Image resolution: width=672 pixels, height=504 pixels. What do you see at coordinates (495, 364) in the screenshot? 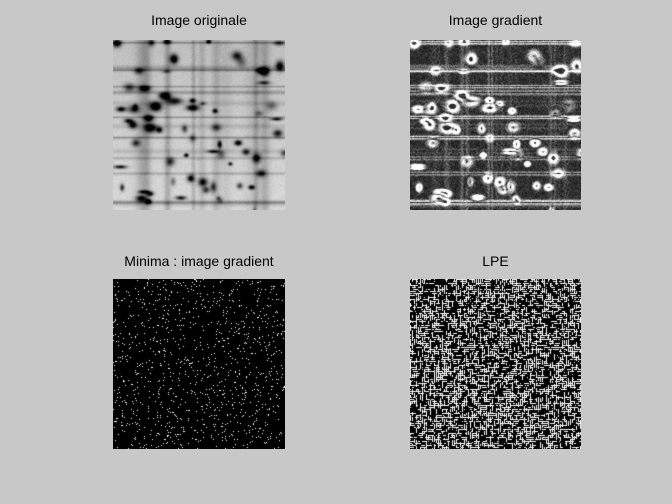
I see `watershed-image` at bounding box center [495, 364].